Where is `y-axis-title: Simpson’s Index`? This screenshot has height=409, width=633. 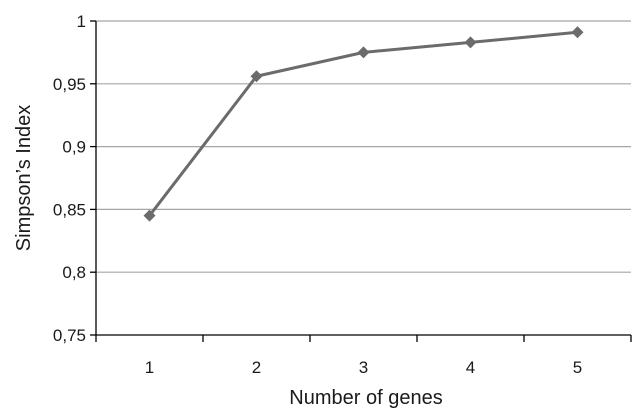
y-axis-title: Simpson’s Index is located at coordinates (24, 178).